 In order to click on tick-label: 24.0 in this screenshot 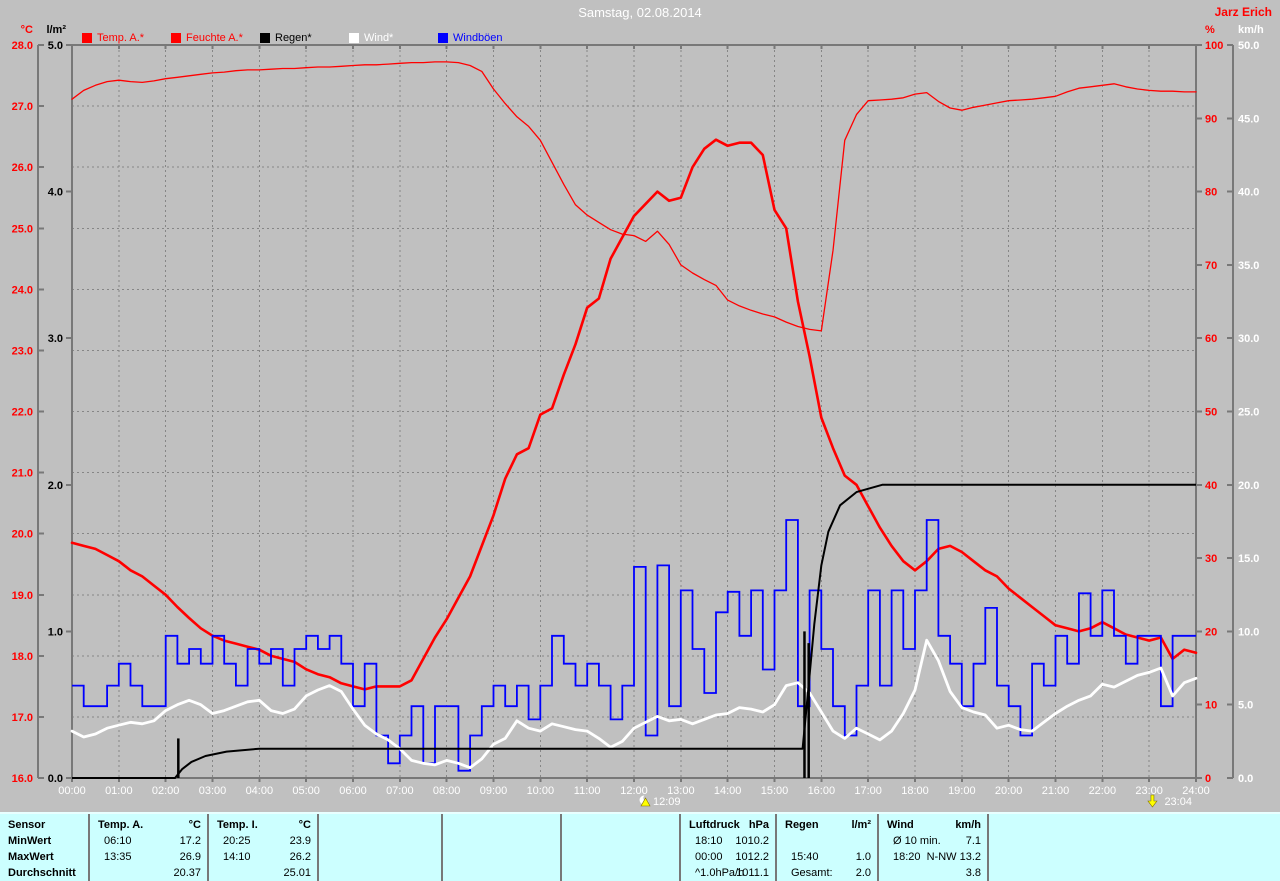, I will do `click(22, 290)`.